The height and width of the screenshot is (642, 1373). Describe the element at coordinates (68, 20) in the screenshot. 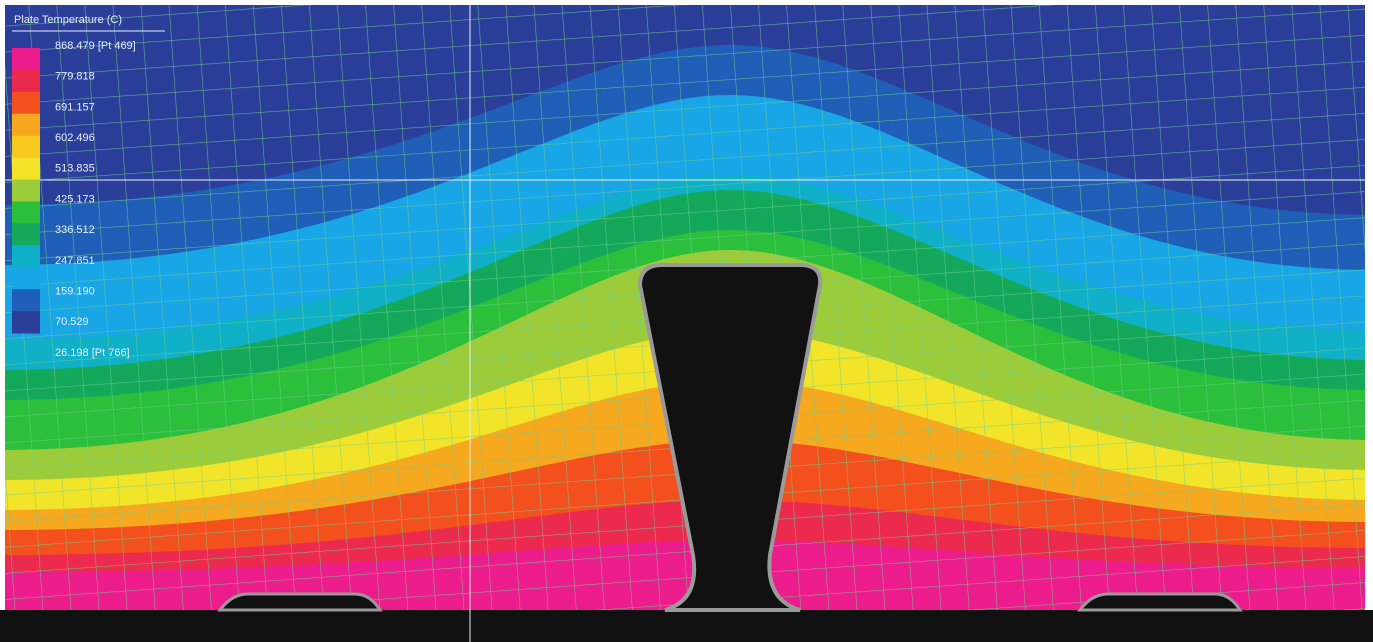

I see `legend-title: Plate Temperature (C)` at that location.